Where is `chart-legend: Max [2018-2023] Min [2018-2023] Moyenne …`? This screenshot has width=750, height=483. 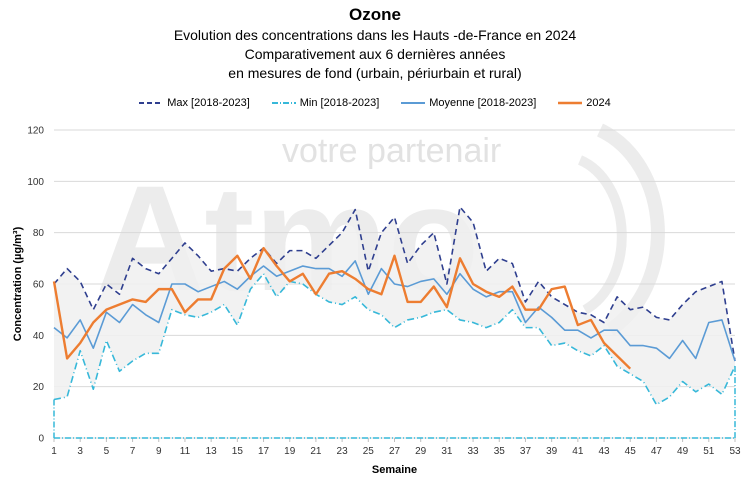 chart-legend: Max [2018-2023] Min [2018-2023] Moyenne … is located at coordinates (375, 103).